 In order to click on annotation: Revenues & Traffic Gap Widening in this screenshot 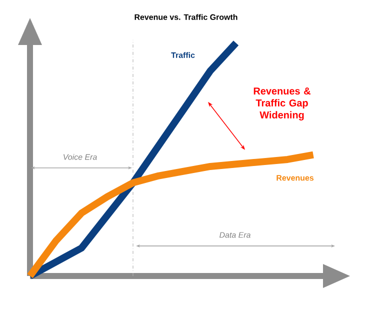, I will do `click(282, 104)`.